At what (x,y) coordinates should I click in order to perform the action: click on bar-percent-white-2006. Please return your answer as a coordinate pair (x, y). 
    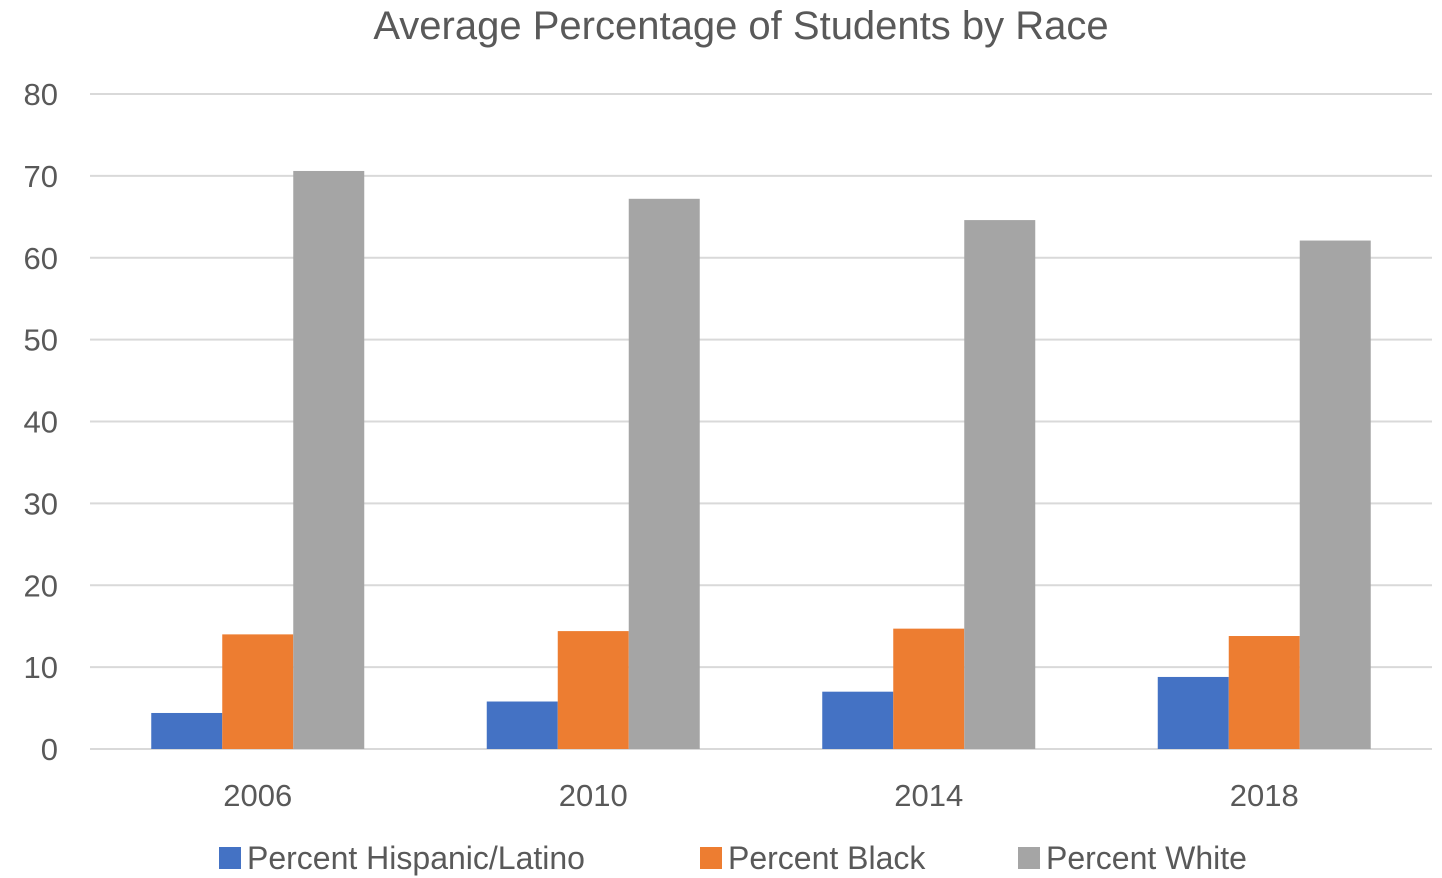
    Looking at the image, I should click on (329, 459).